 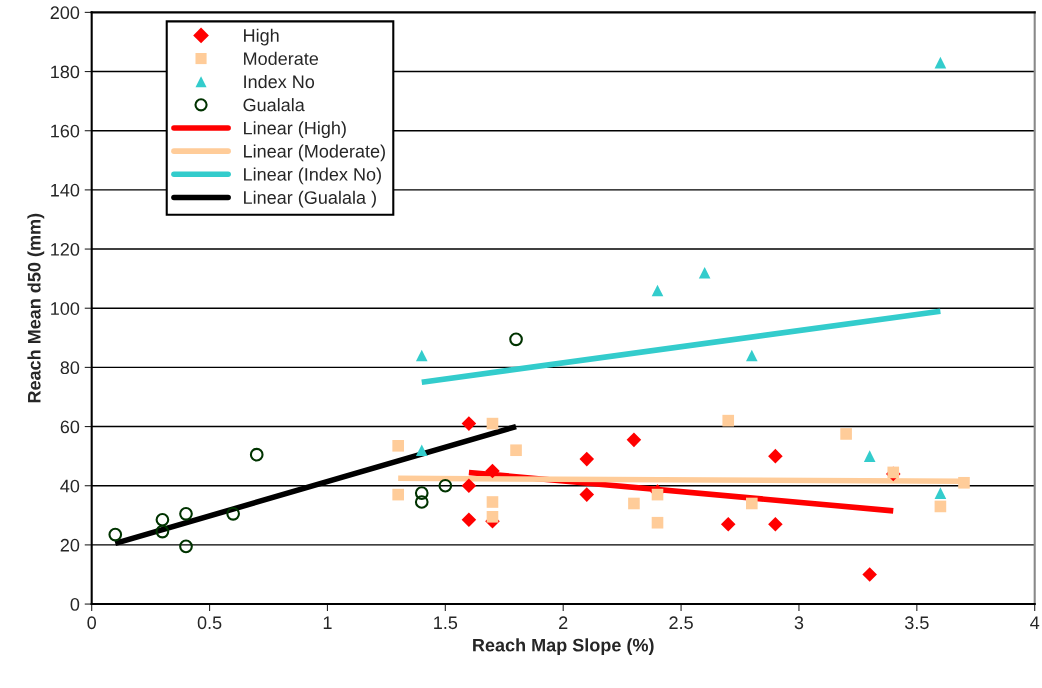 I want to click on legend-label: Linear (Gualala ), so click(x=310, y=199).